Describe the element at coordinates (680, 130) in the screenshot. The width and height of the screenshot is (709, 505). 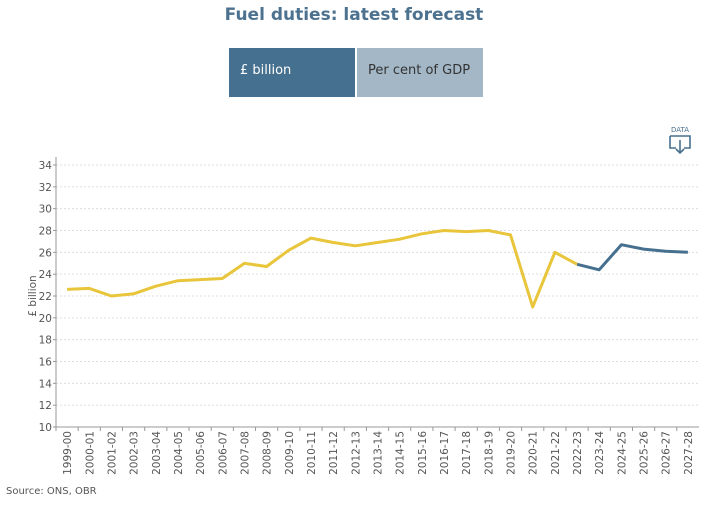
I see `data-icon-label: DATA` at that location.